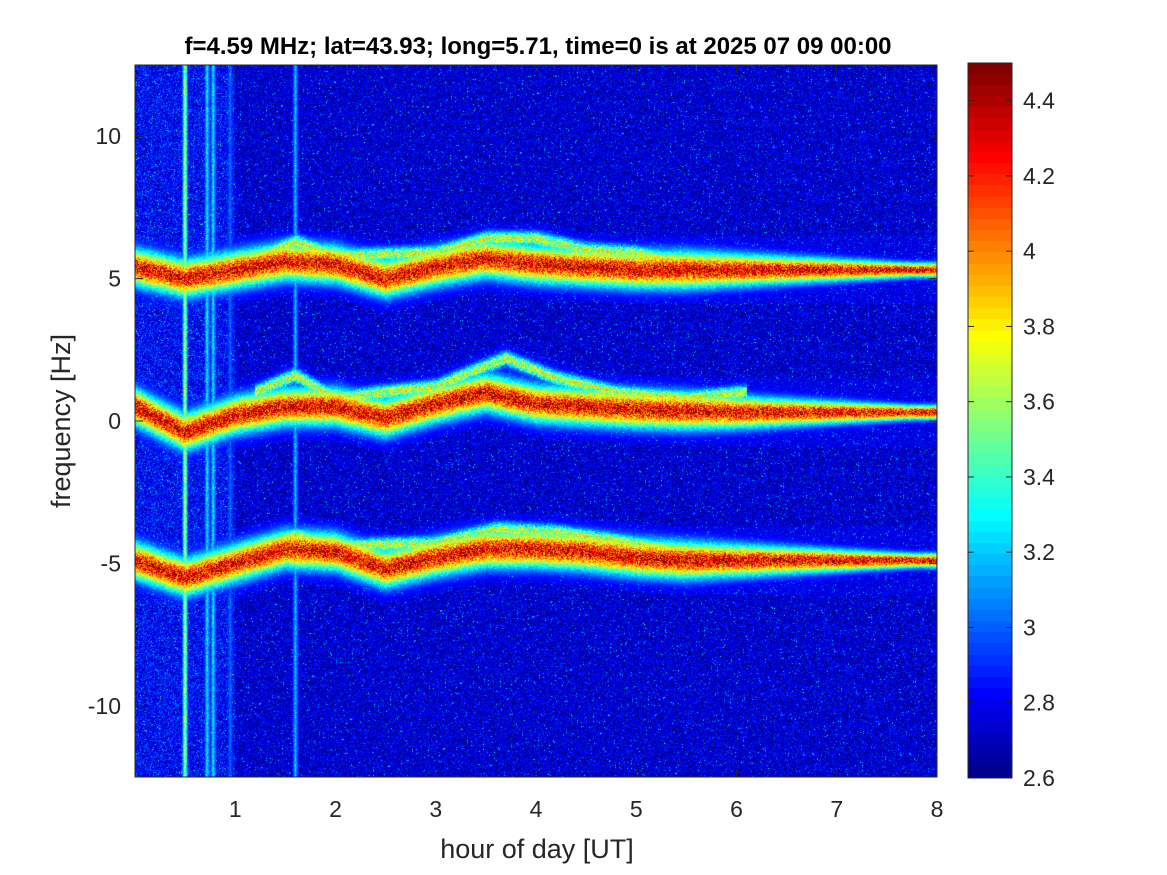  I want to click on colorbar-frame, so click(990, 420).